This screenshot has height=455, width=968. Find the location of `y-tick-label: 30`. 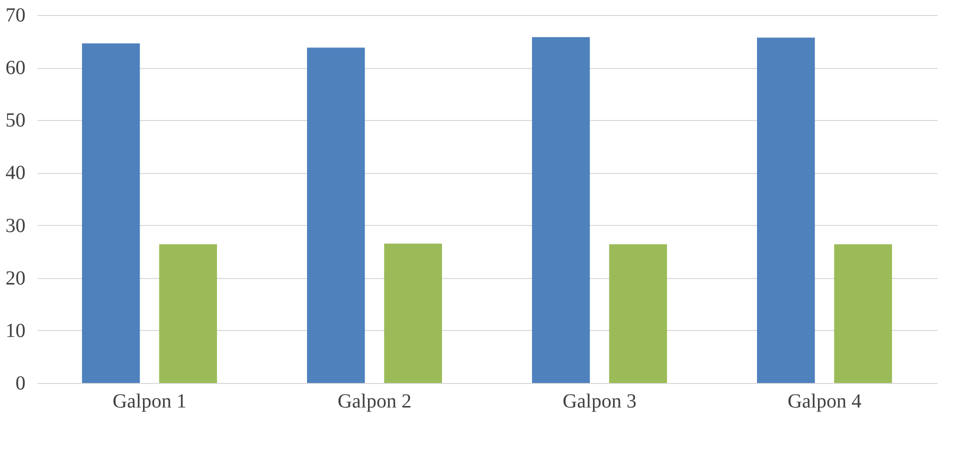

y-tick-label: 30 is located at coordinates (16, 225).